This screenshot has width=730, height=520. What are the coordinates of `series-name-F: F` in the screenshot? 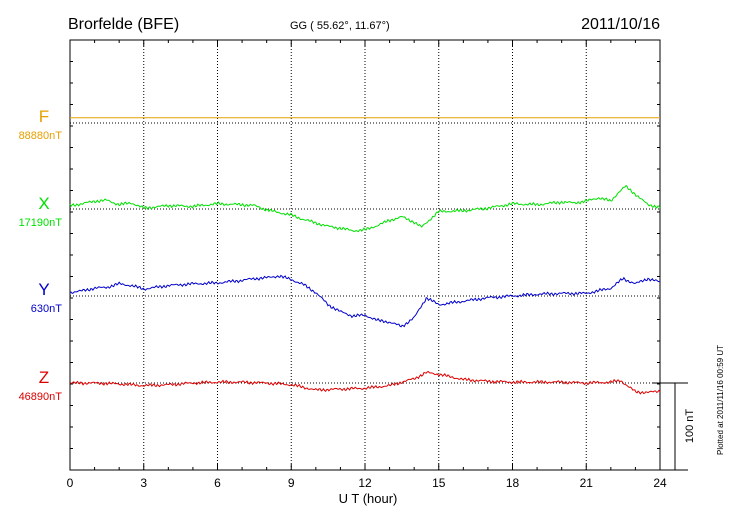 It's located at (44, 116).